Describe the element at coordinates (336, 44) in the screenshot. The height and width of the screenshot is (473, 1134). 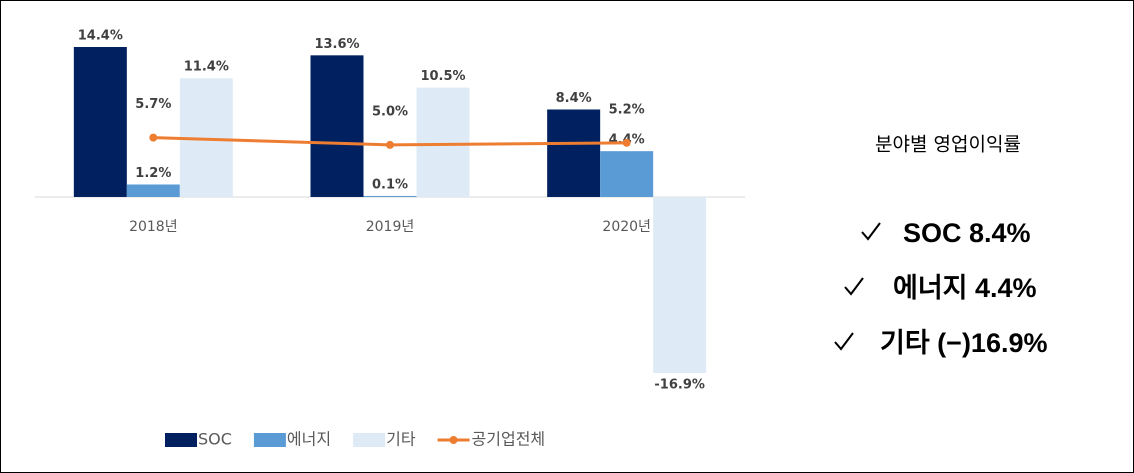
I see `data-label: 13.6%` at that location.